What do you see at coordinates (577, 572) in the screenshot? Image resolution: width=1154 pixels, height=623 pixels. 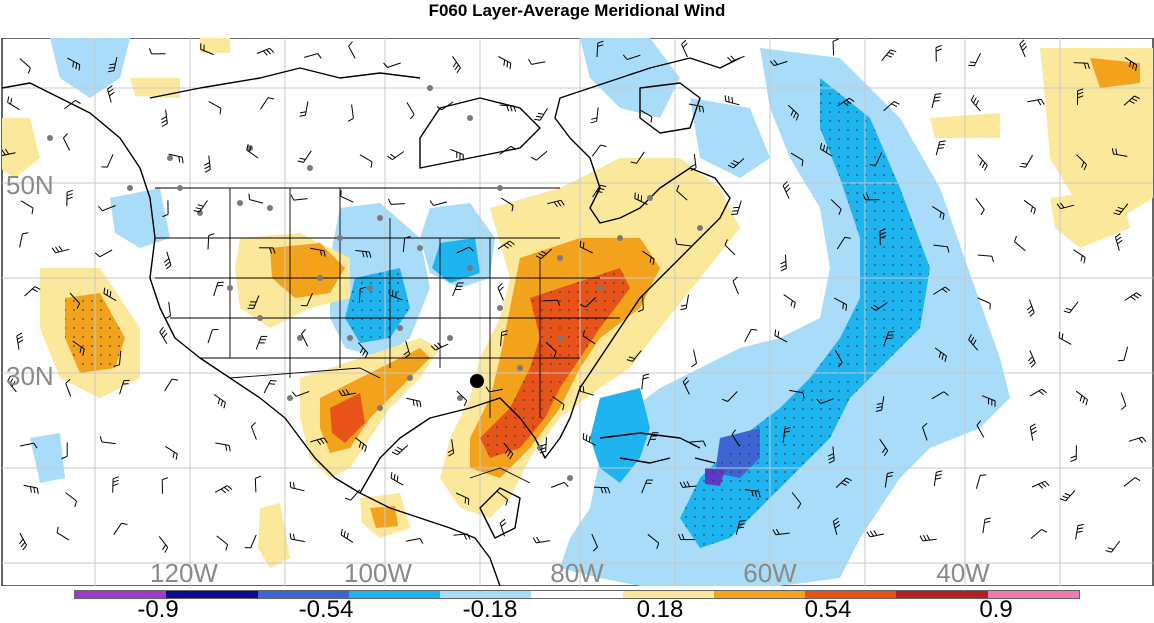 I see `lon-label-80w: 80W` at bounding box center [577, 572].